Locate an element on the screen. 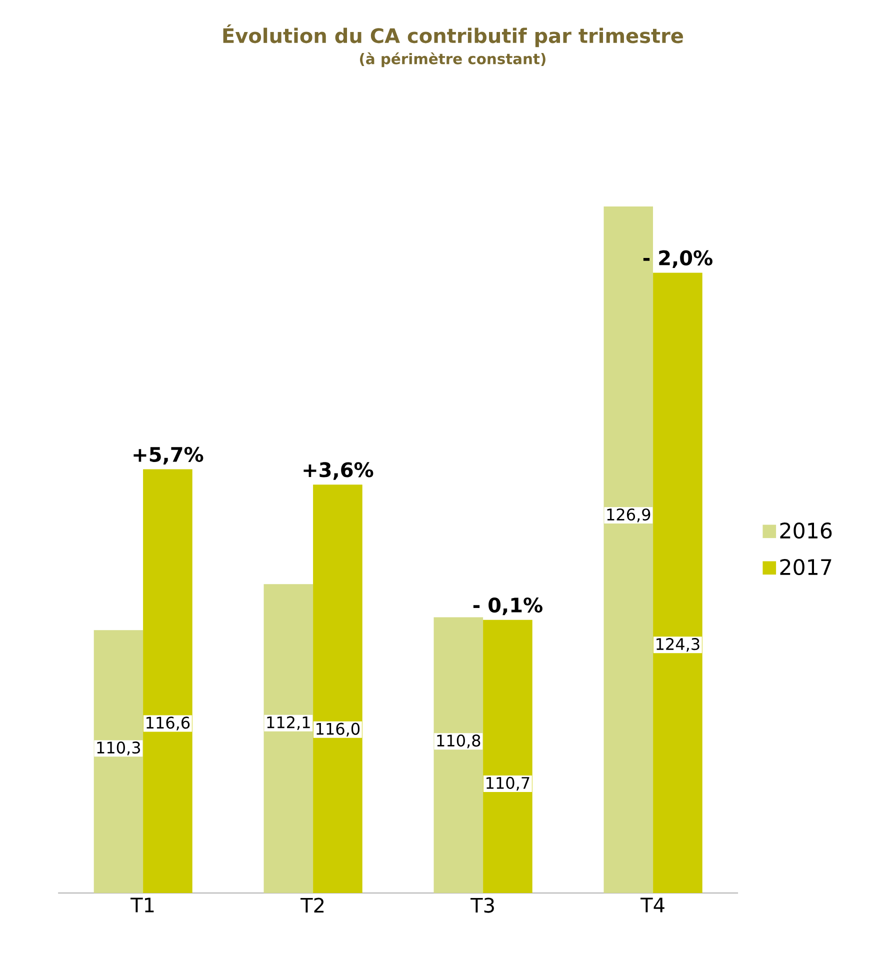 This screenshot has width=874, height=953. x-tick-label: T2 is located at coordinates (312, 905).